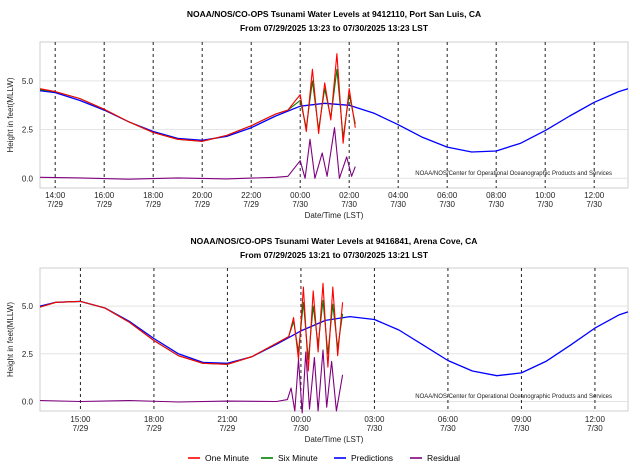 Image resolution: width=640 pixels, height=469 pixels. Describe the element at coordinates (227, 458) in the screenshot. I see `legend-label: One Minute` at that location.